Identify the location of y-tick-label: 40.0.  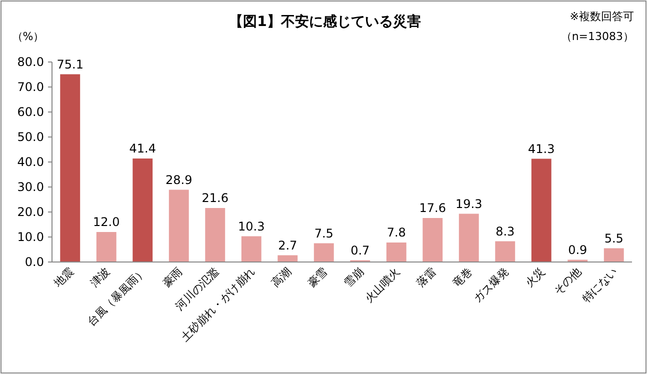
(30, 162).